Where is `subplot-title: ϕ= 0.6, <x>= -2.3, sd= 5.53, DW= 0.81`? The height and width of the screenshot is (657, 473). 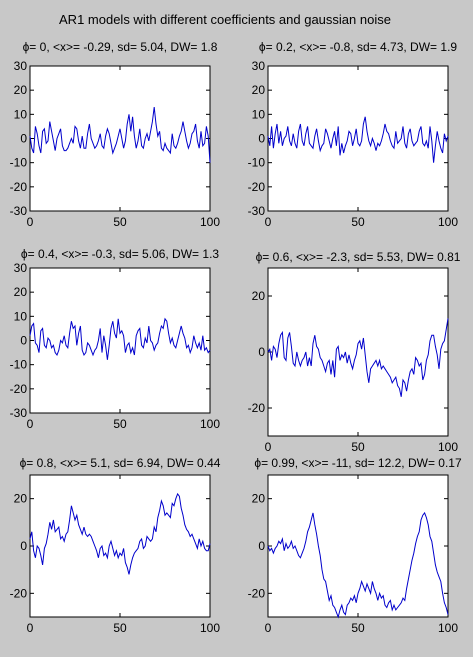 subplot-title: ϕ= 0.6, <x>= -2.3, sd= 5.53, DW= 0.81 is located at coordinates (358, 257).